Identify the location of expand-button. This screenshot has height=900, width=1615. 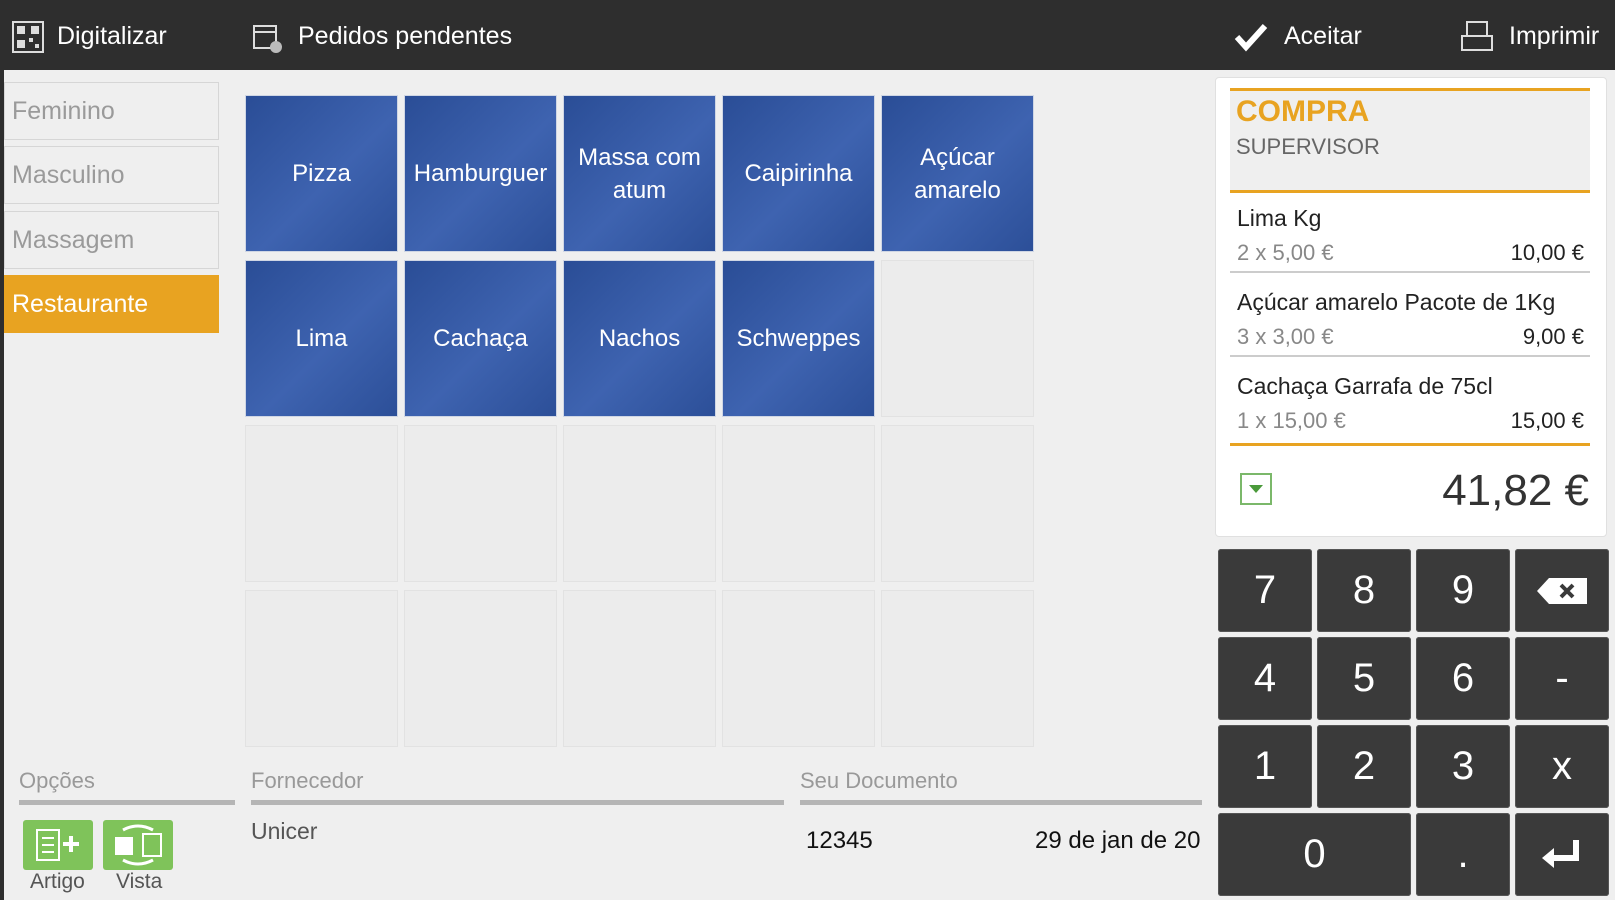
(1256, 489).